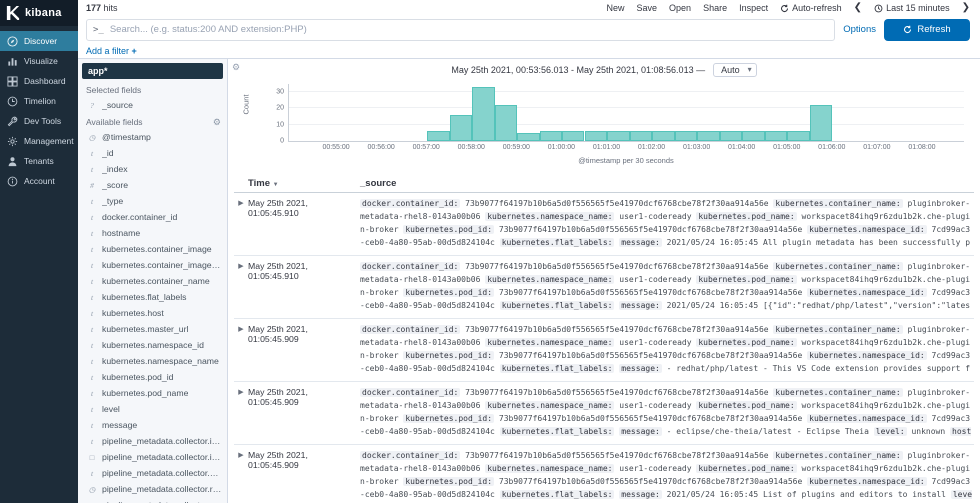  I want to click on nav-item-discover: Discover, so click(39, 41).